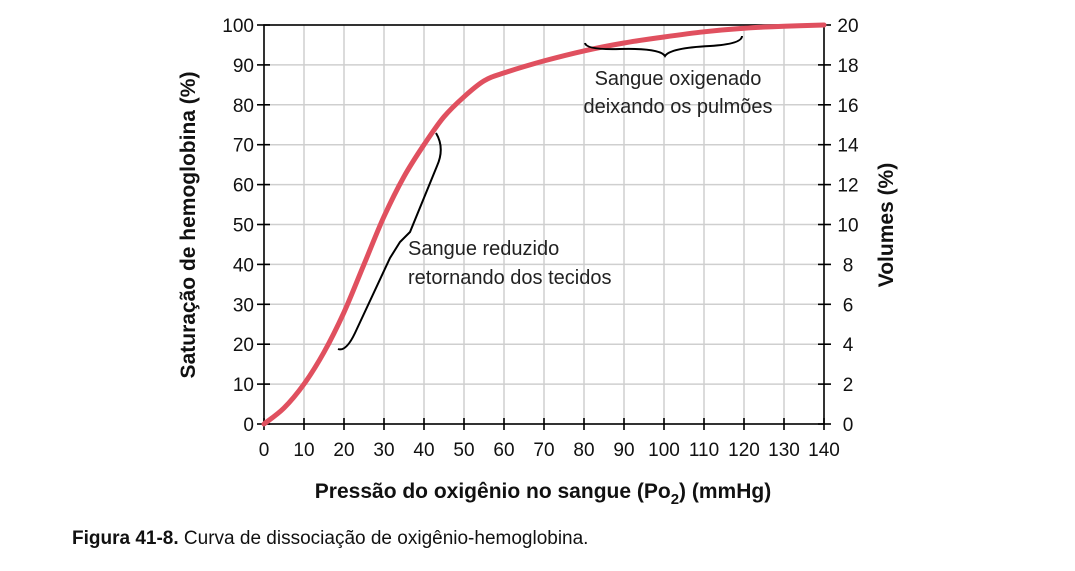  What do you see at coordinates (886, 225) in the screenshot?
I see `y-axis-title-right: Volumes (%)` at bounding box center [886, 225].